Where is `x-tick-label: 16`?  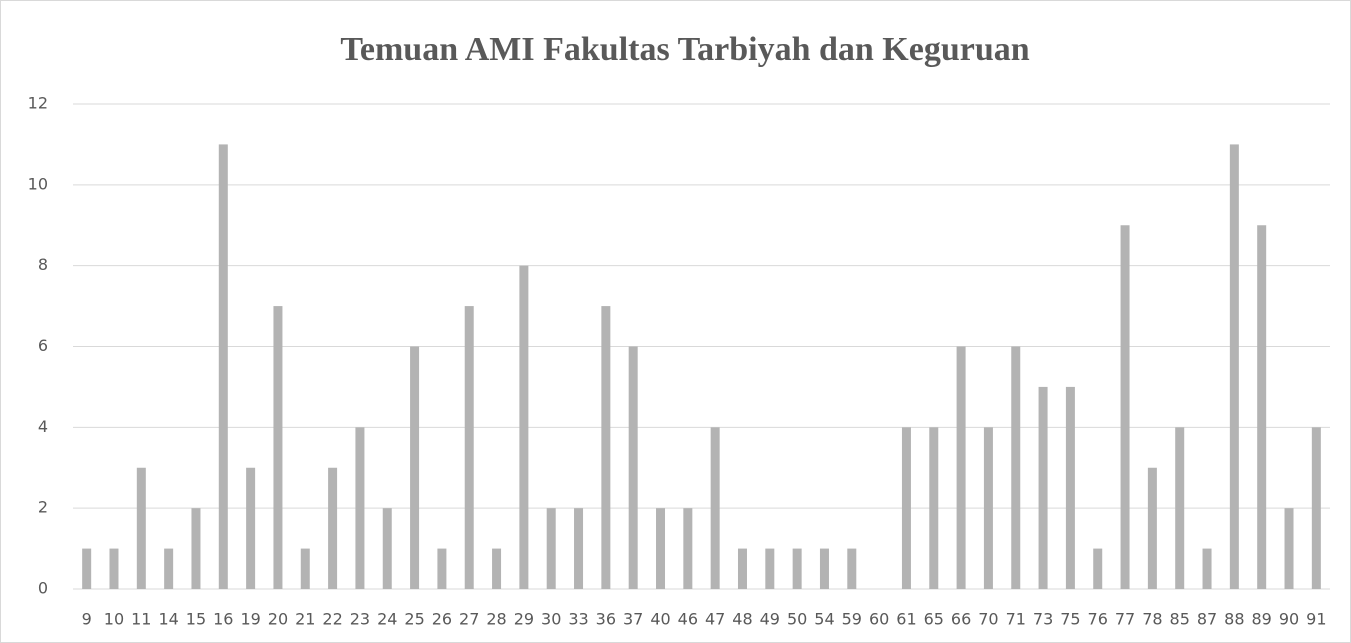
x-tick-label: 16 is located at coordinates (223, 619).